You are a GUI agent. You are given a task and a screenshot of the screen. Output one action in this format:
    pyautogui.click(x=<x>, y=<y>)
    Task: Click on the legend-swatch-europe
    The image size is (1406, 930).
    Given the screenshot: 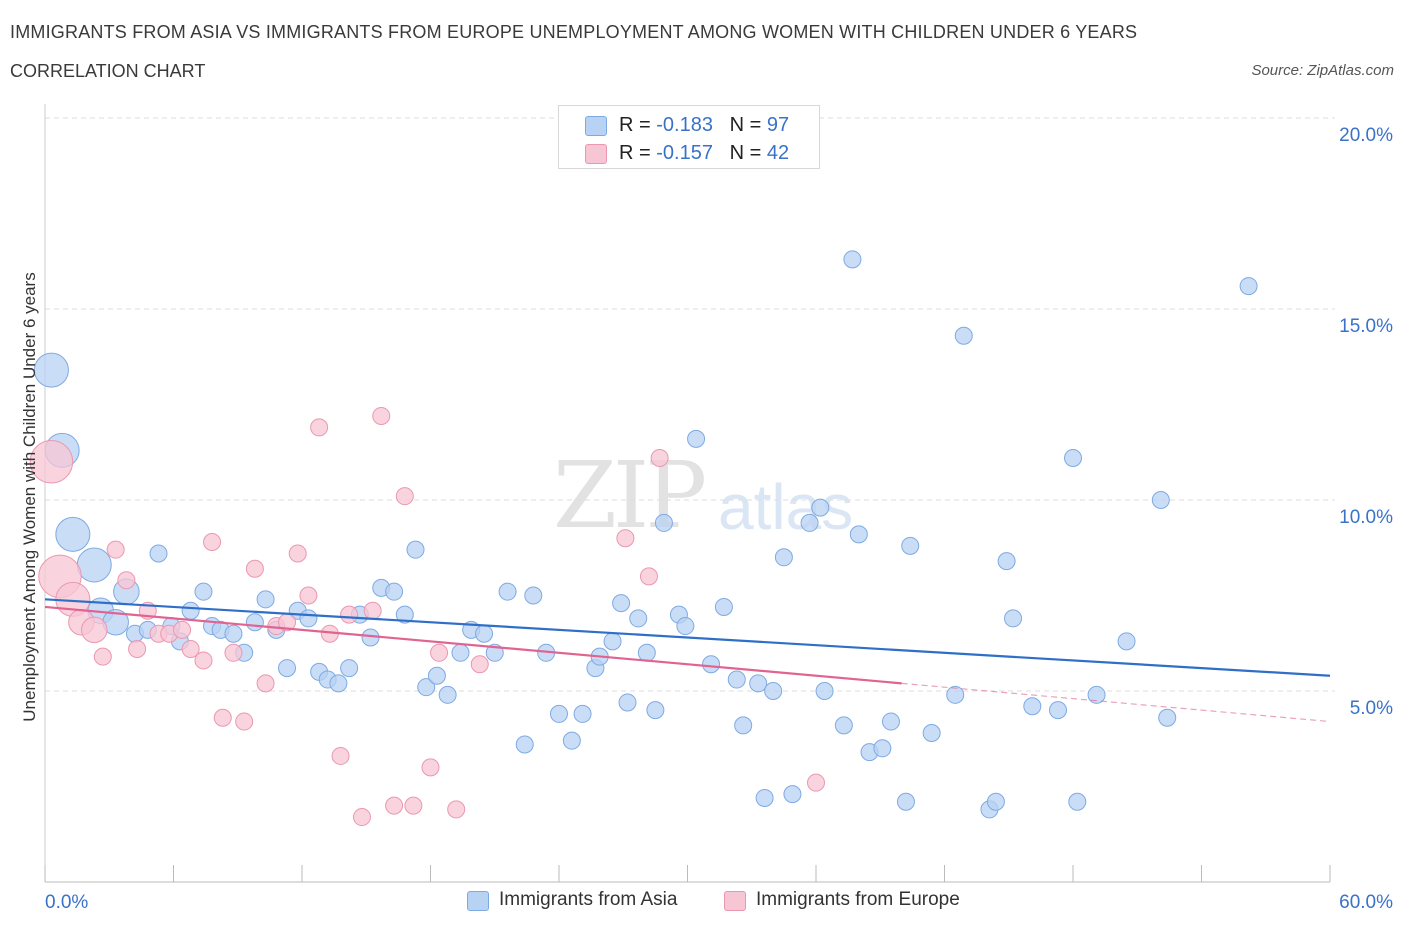 What is the action you would take?
    pyautogui.click(x=596, y=154)
    